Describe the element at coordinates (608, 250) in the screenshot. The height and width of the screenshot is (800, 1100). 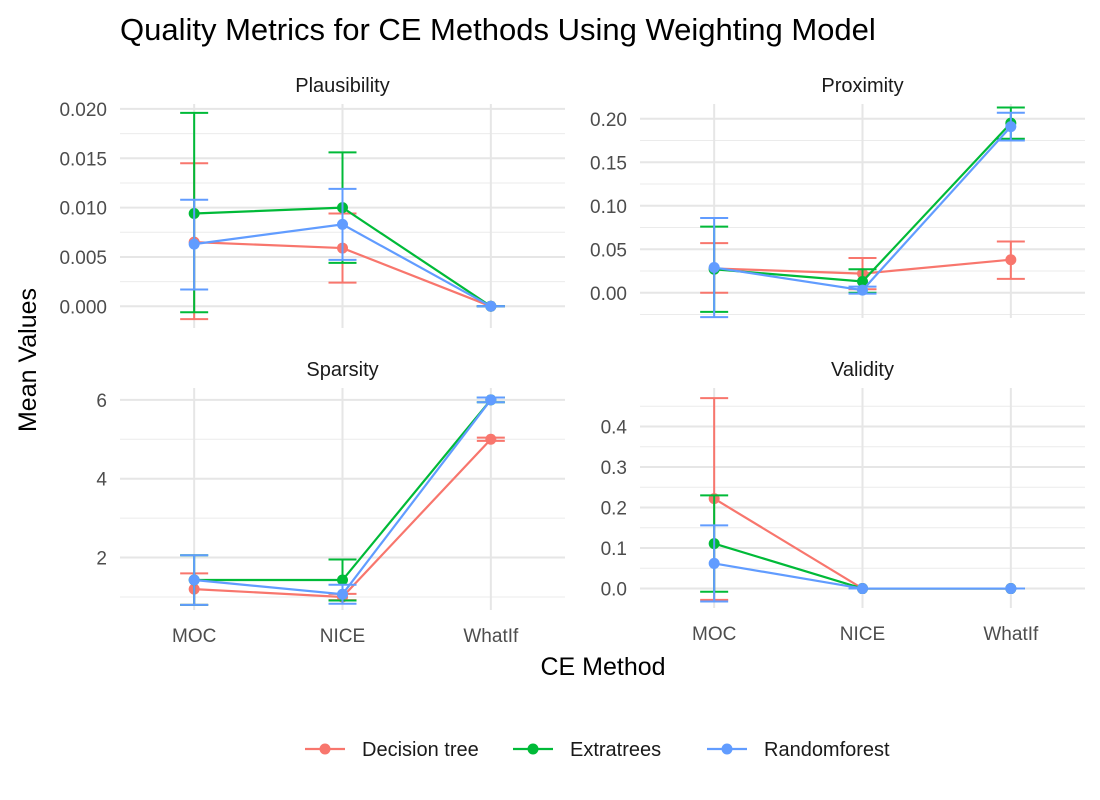
I see `y-tick-label: 0.05` at that location.